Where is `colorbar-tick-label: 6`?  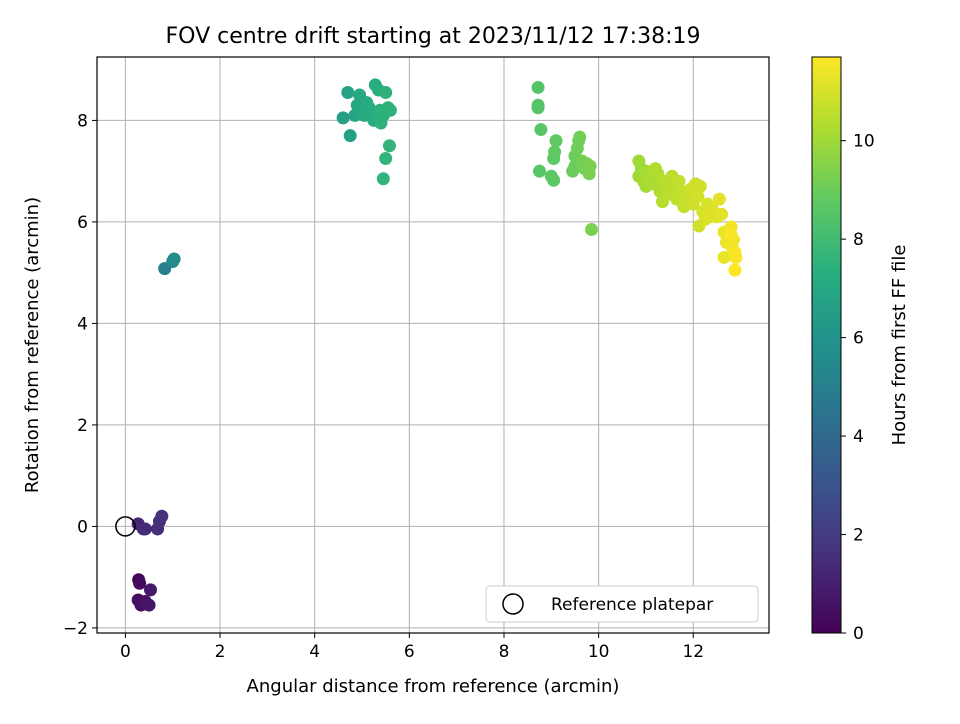
colorbar-tick-label: 6 is located at coordinates (858, 339).